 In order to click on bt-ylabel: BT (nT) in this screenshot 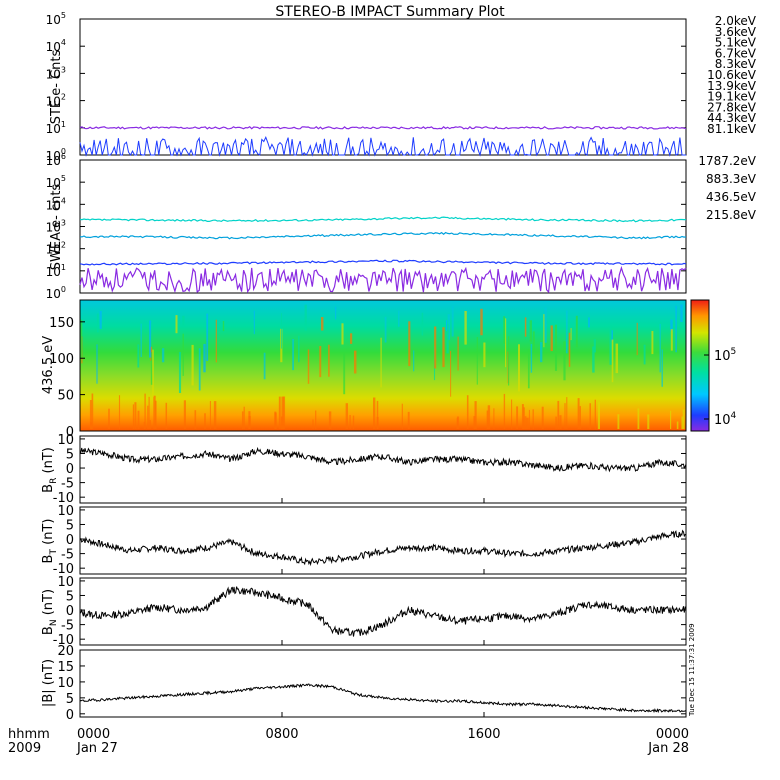, I will do `click(50, 541)`.